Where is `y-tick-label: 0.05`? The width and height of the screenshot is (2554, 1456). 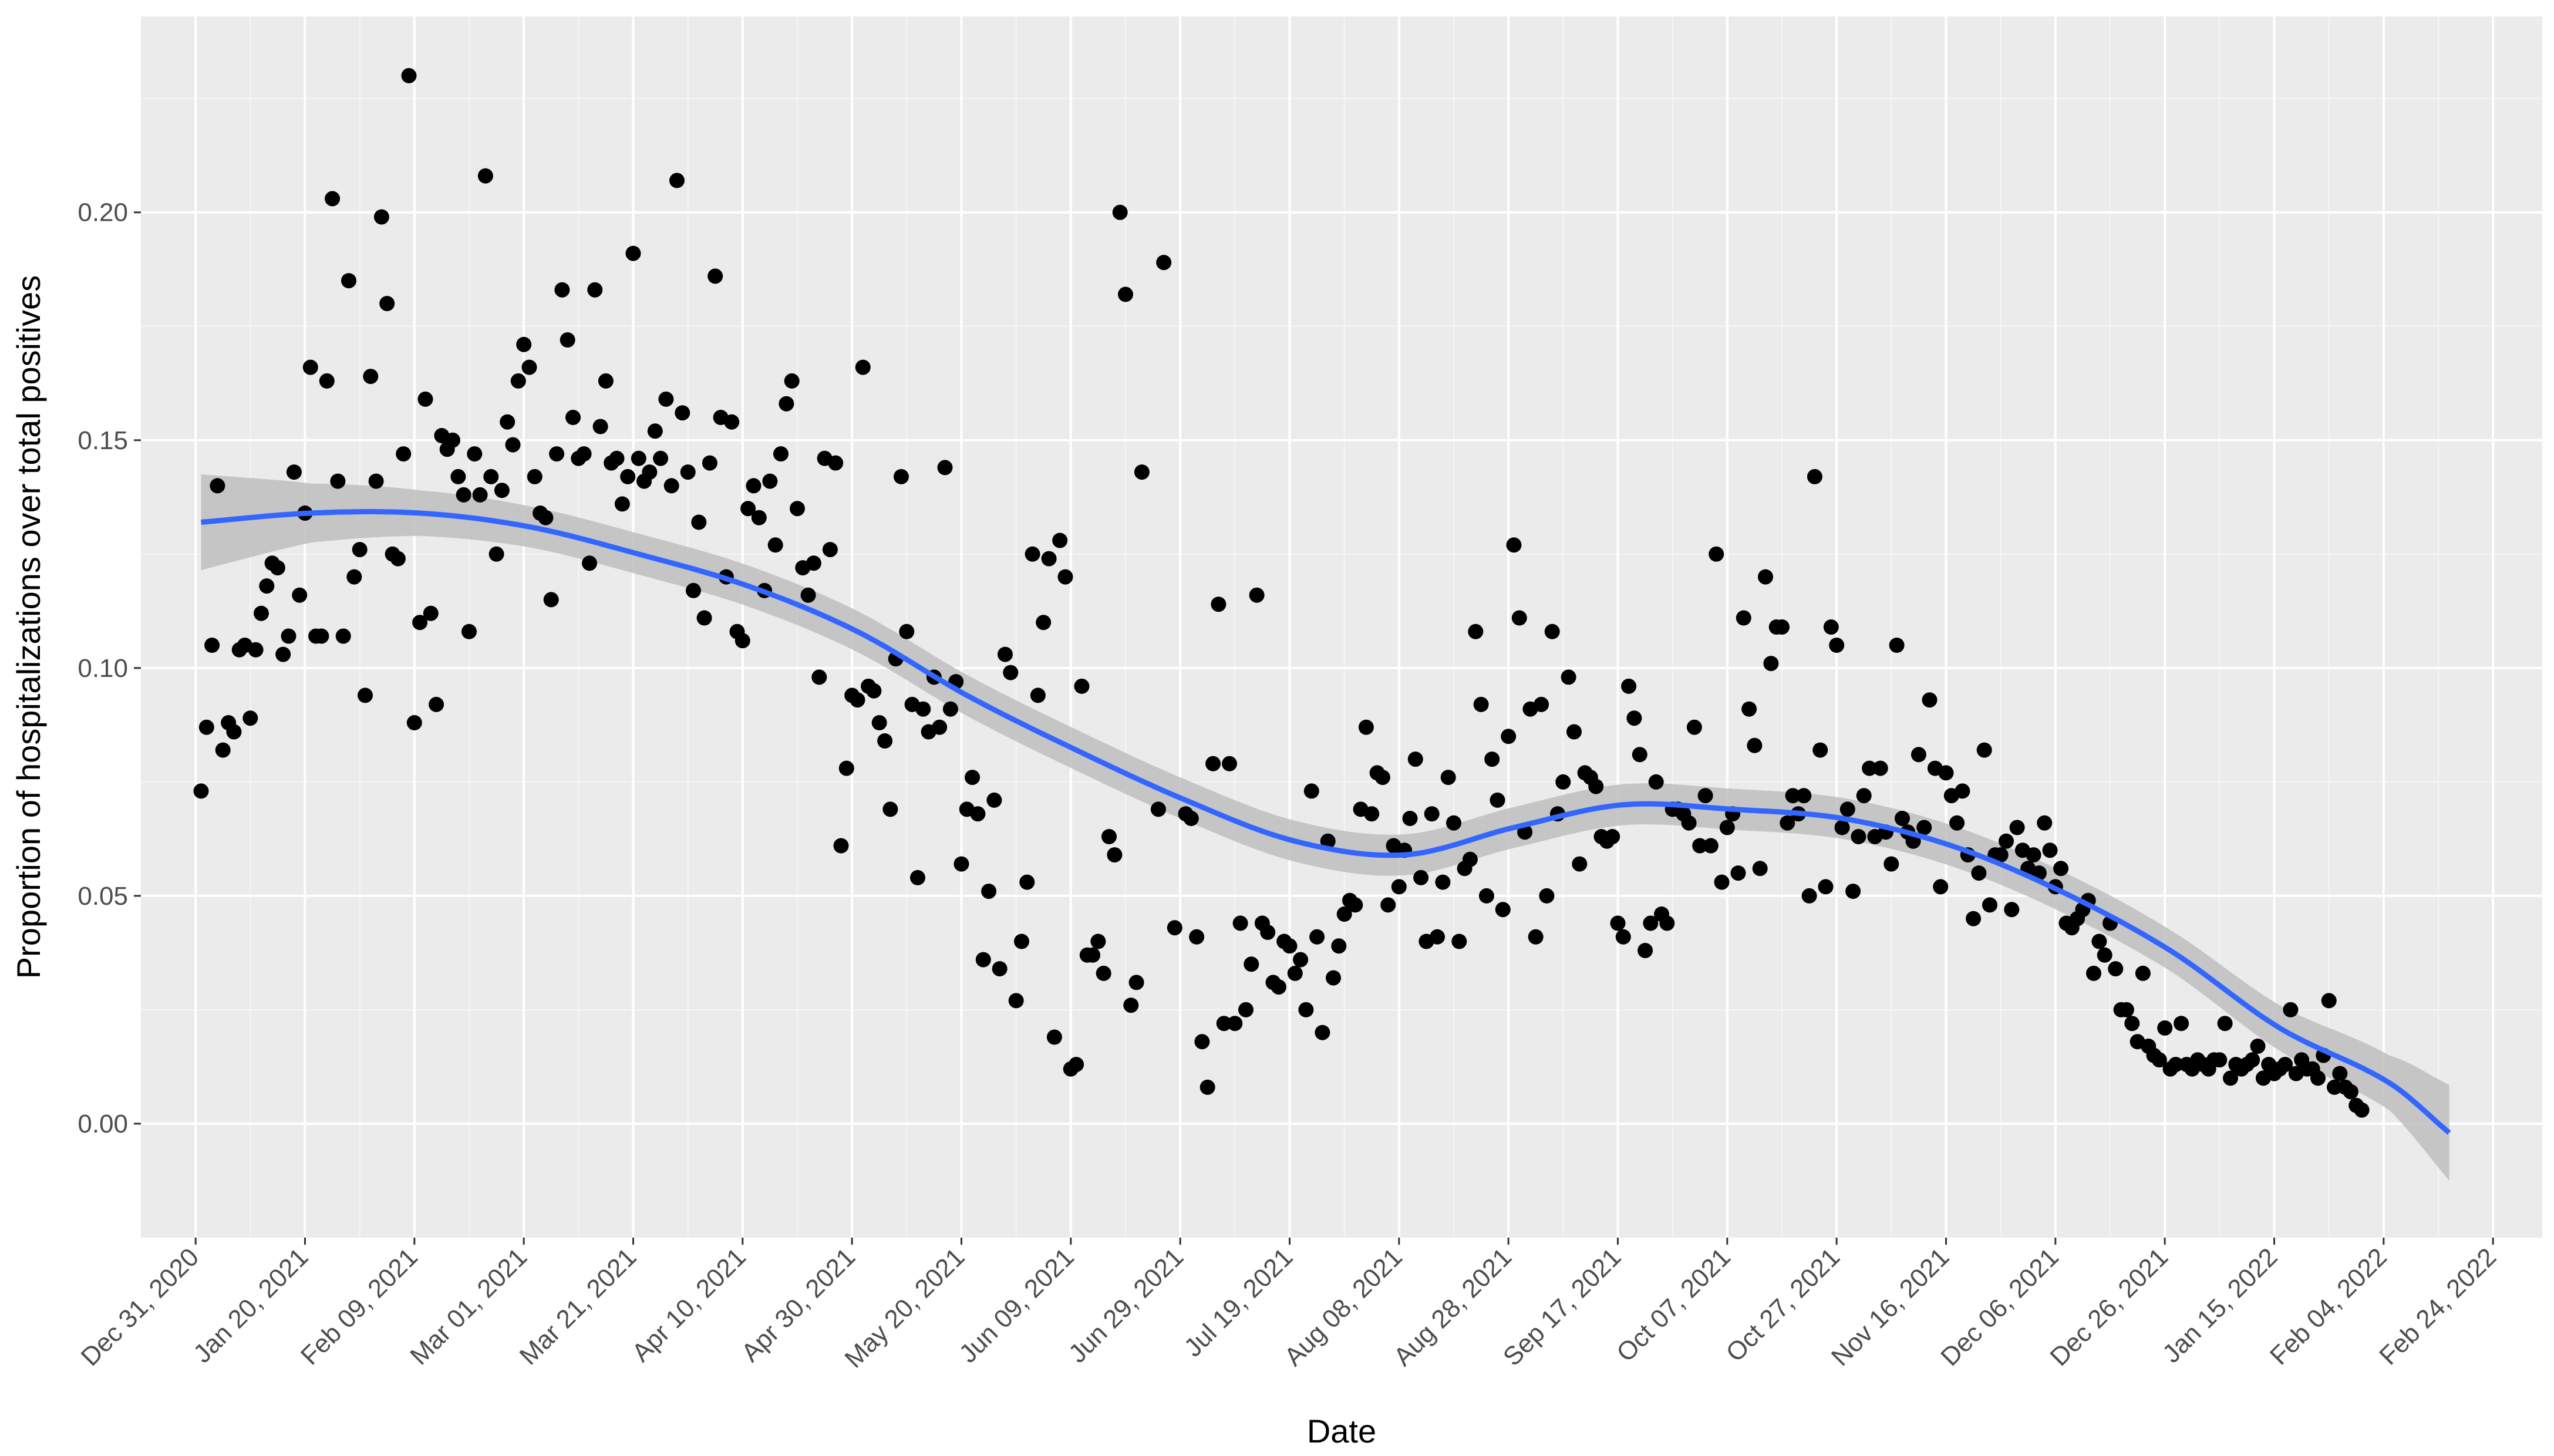
y-tick-label: 0.05 is located at coordinates (103, 896).